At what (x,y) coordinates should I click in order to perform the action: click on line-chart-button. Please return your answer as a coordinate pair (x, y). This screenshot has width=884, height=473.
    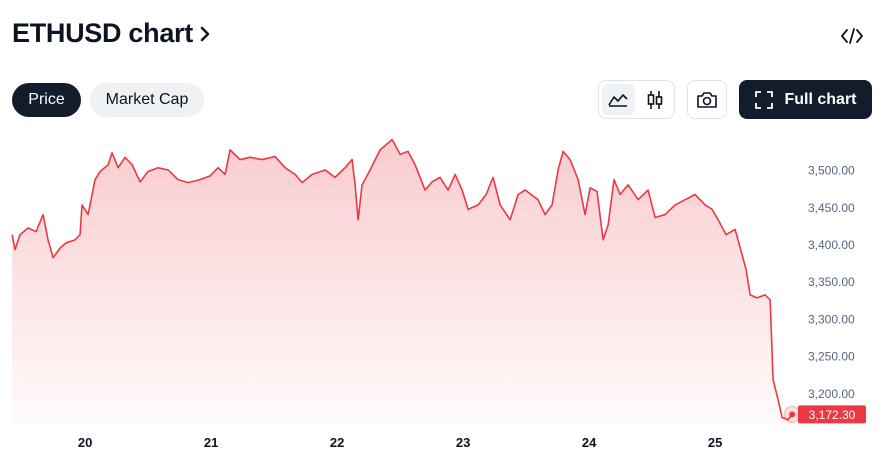
    Looking at the image, I should click on (618, 99).